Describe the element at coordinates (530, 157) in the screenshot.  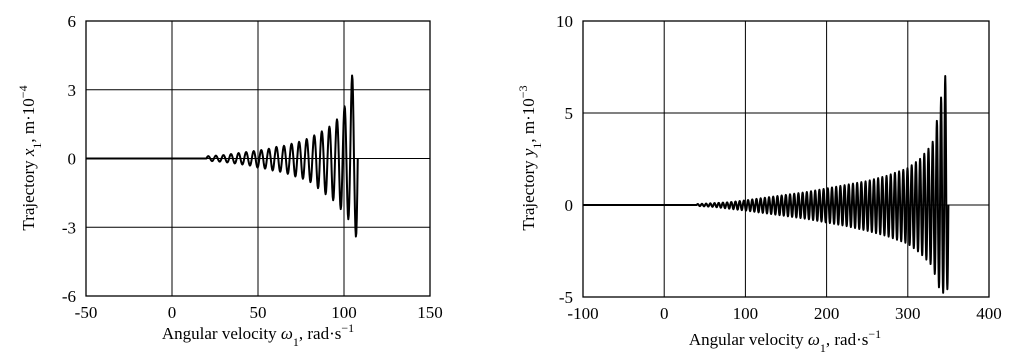
I see `y-axis-label: Trajectory y1, m·10−3` at that location.